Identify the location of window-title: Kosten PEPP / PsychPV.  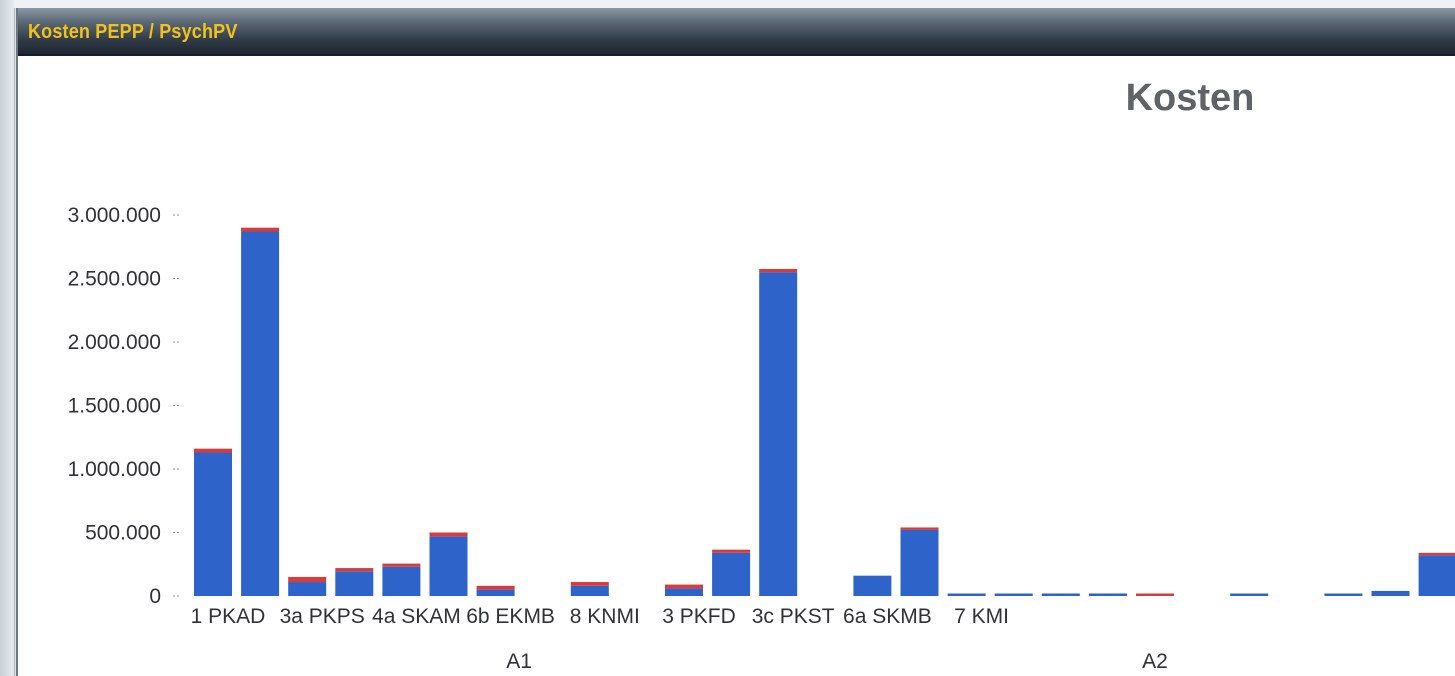
(133, 32).